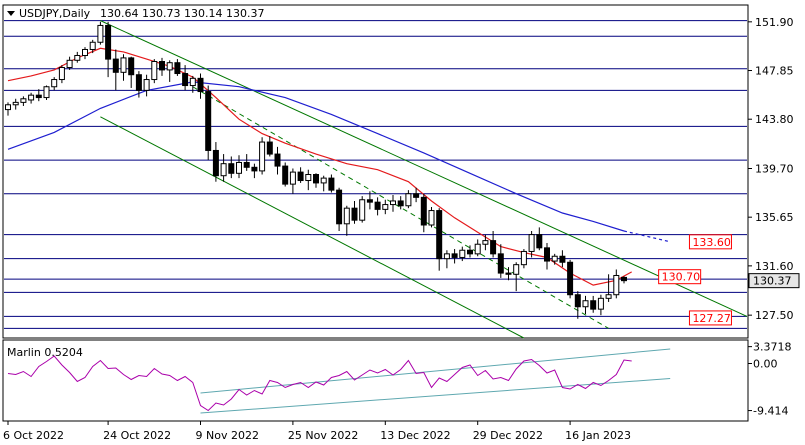 The height and width of the screenshot is (445, 805). Describe the element at coordinates (45, 352) in the screenshot. I see `oscillator-title: Marlin 0.5204` at that location.